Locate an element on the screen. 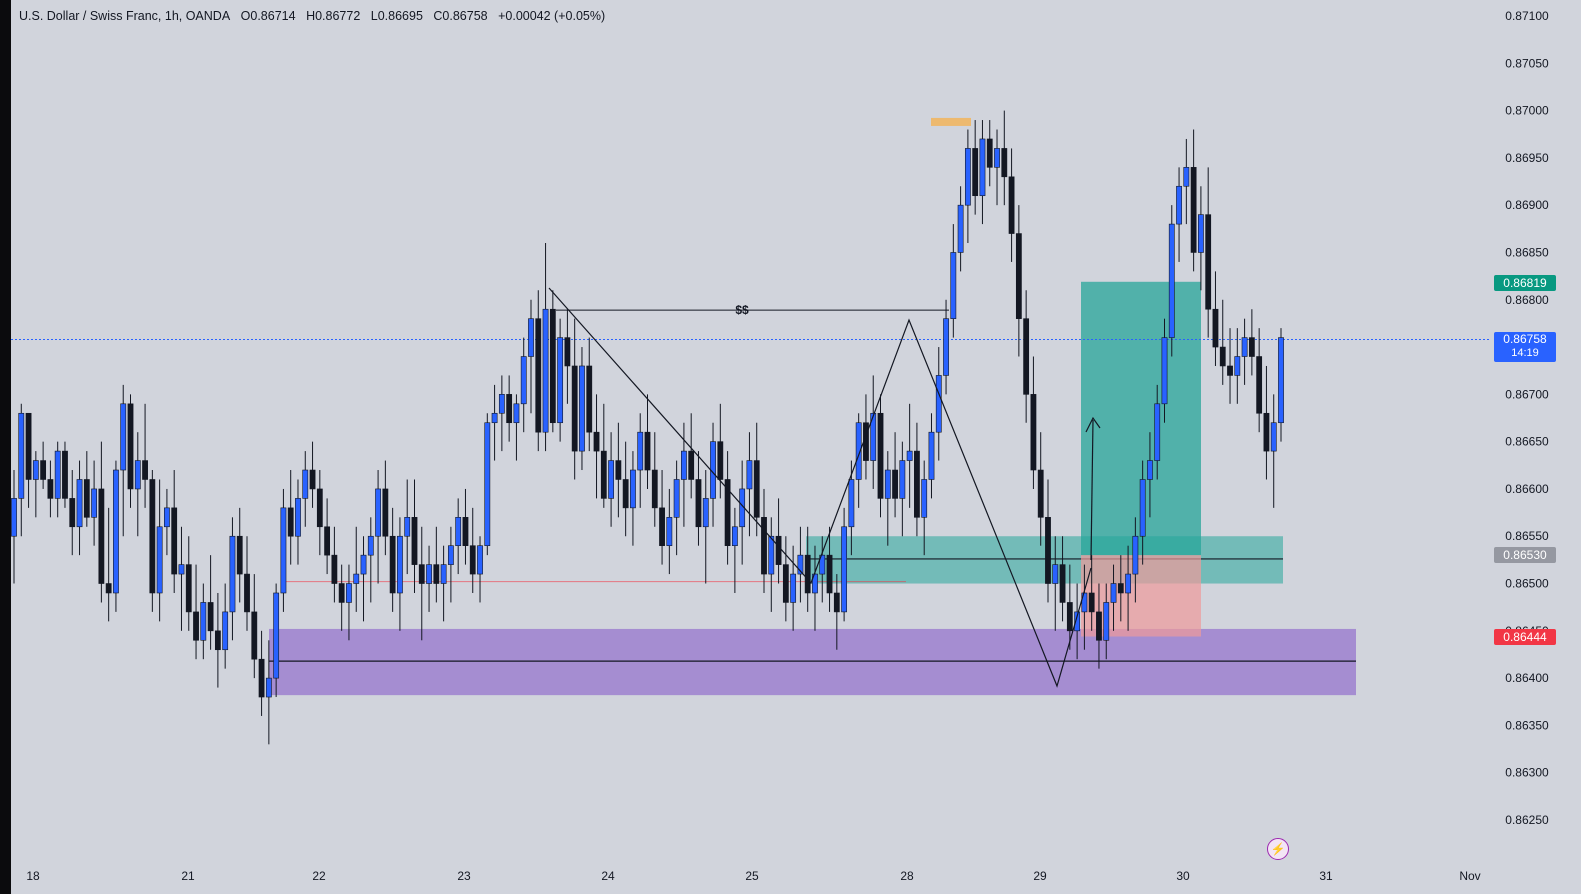 This screenshot has height=894, width=1581. stop-price-tag: 0.86444 is located at coordinates (1525, 637).